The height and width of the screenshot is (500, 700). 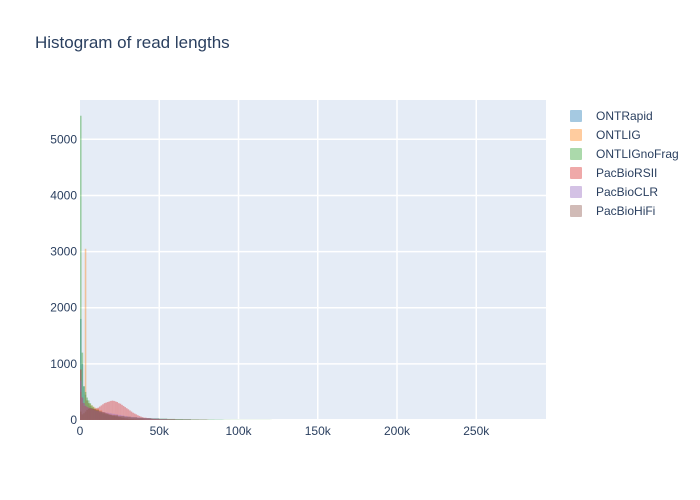 I want to click on legend-item-ontrapid: ONTRapid, so click(x=624, y=115).